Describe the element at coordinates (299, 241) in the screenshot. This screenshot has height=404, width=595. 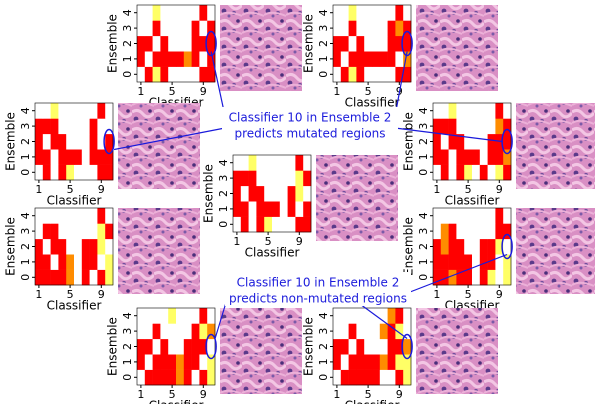
I see `x-tick-label: 9` at that location.